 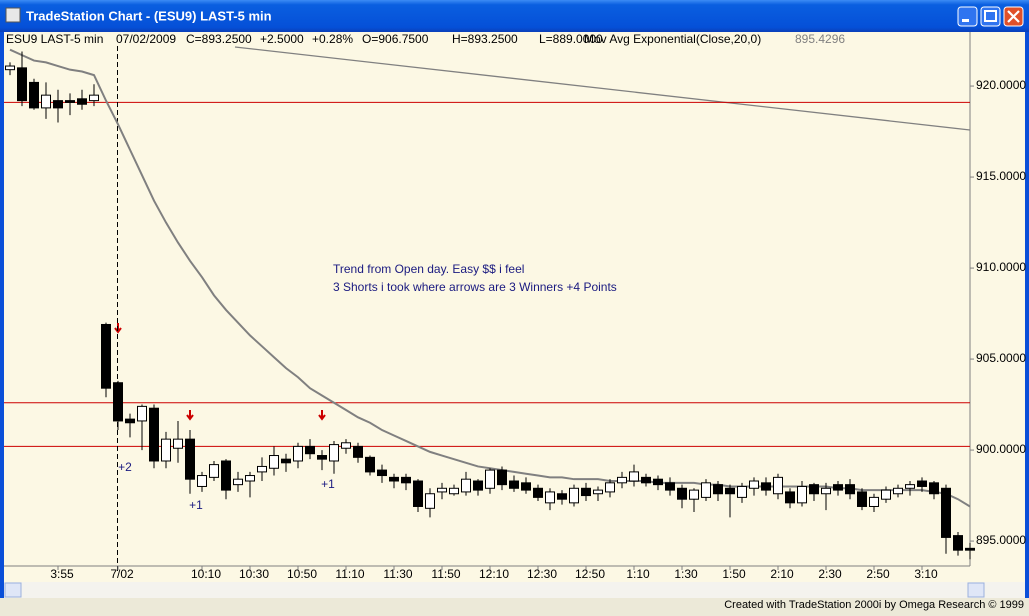 What do you see at coordinates (206, 574) in the screenshot?
I see `x-tick-label: 10:10` at bounding box center [206, 574].